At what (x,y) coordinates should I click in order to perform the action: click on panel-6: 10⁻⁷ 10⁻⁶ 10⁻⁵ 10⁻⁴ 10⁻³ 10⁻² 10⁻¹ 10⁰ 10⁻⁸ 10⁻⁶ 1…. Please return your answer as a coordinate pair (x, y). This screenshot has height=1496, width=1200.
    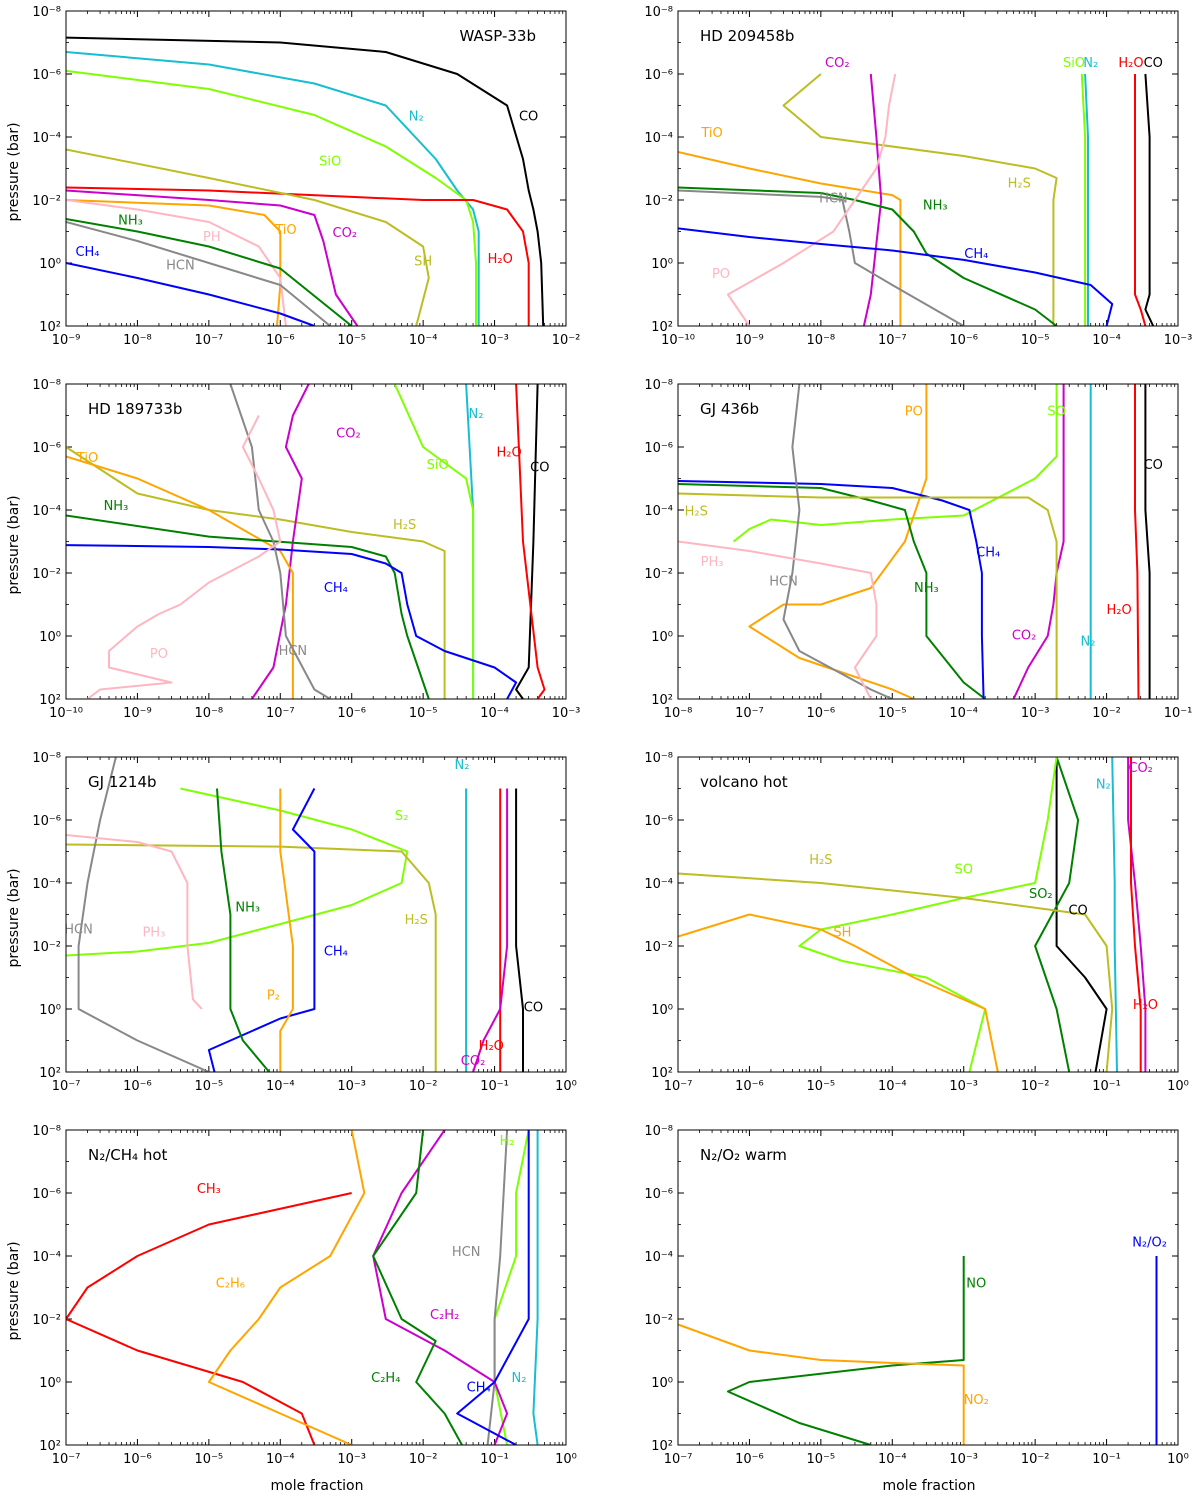
    Looking at the image, I should click on (916, 922).